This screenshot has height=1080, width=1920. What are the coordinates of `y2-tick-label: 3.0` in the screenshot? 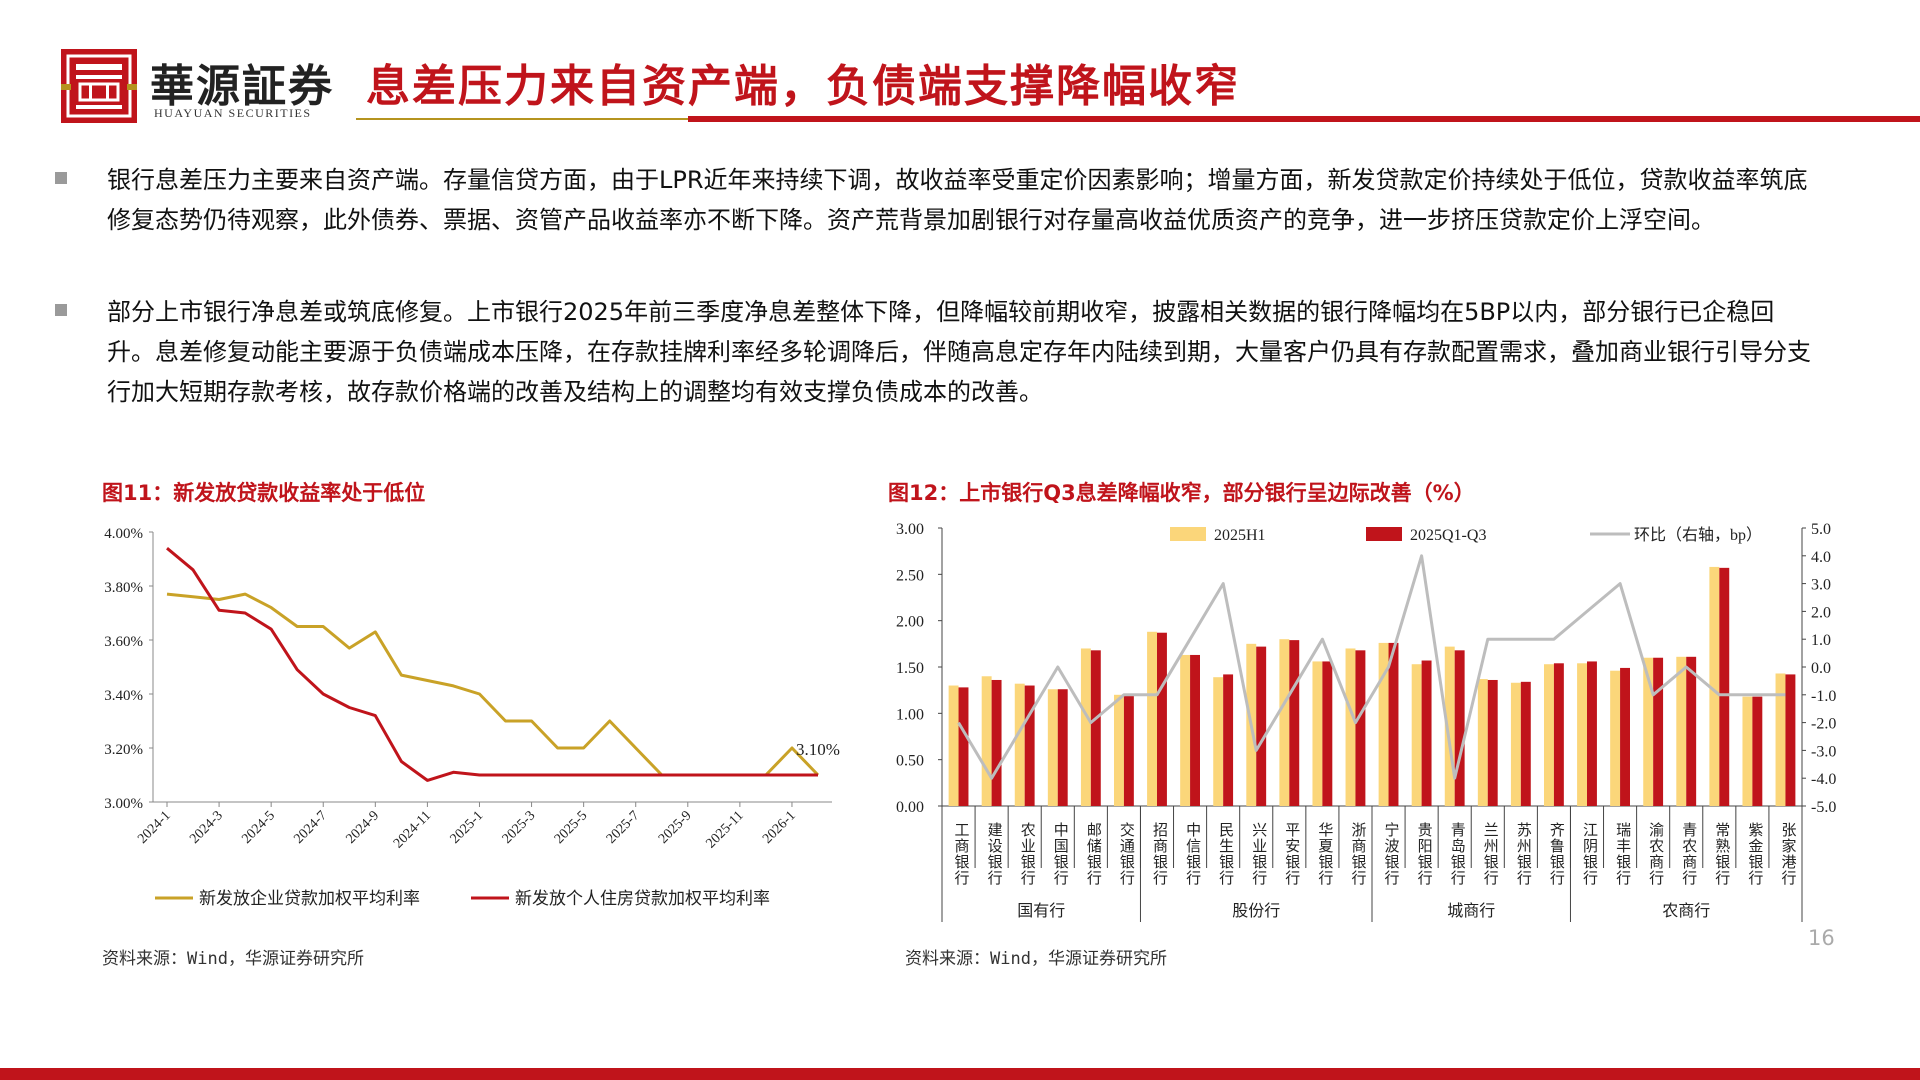 It's located at (1821, 585).